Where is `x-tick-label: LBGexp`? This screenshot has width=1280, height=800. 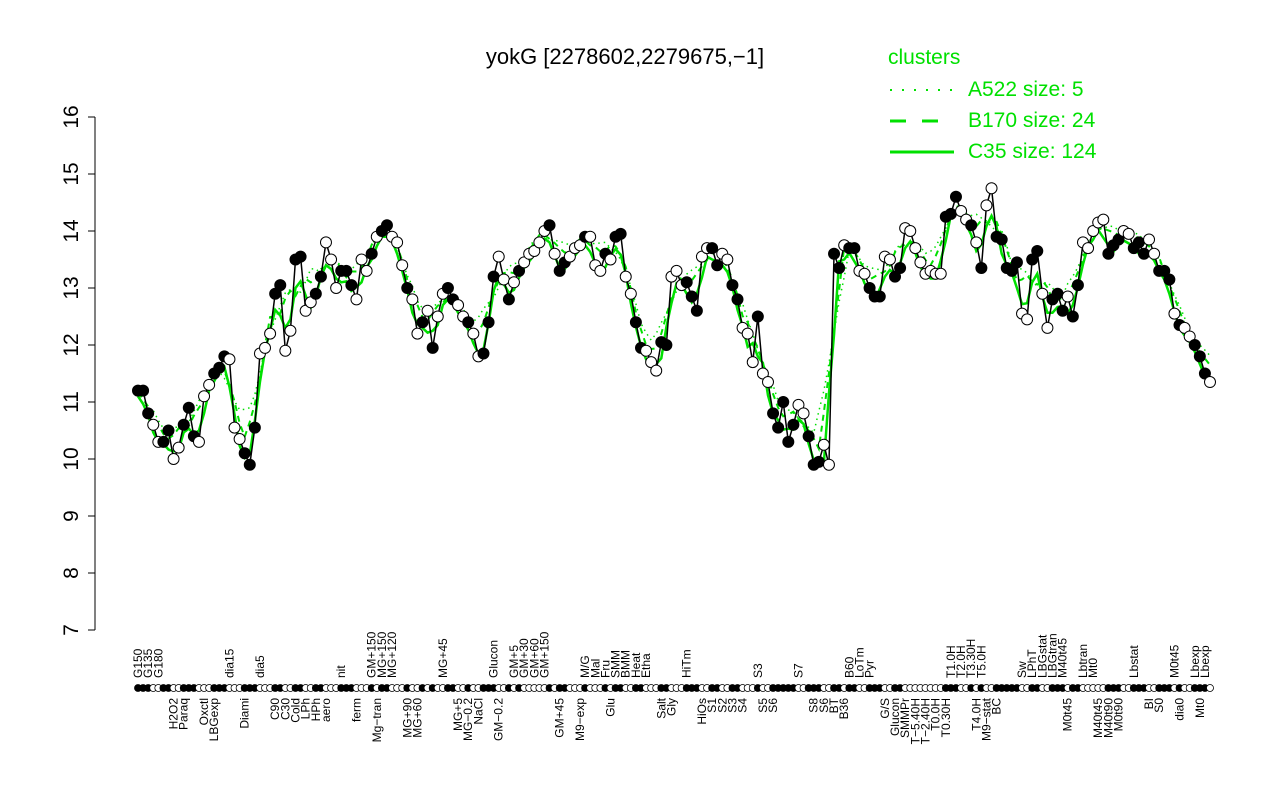
x-tick-label: LBGexp is located at coordinates (214, 720).